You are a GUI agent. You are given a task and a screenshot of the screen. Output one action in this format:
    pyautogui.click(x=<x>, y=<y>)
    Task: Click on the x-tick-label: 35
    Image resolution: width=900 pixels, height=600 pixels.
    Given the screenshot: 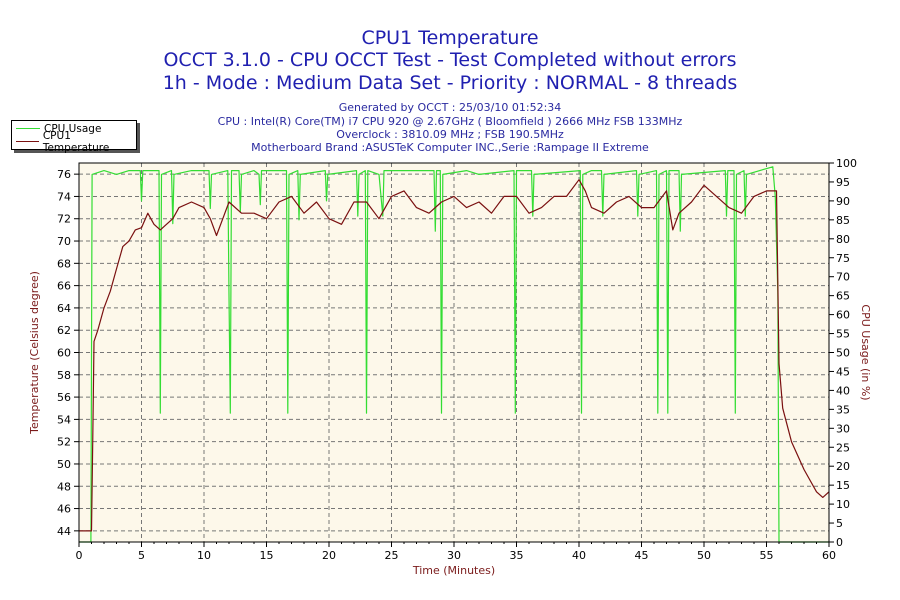 What is the action you would take?
    pyautogui.click(x=517, y=555)
    